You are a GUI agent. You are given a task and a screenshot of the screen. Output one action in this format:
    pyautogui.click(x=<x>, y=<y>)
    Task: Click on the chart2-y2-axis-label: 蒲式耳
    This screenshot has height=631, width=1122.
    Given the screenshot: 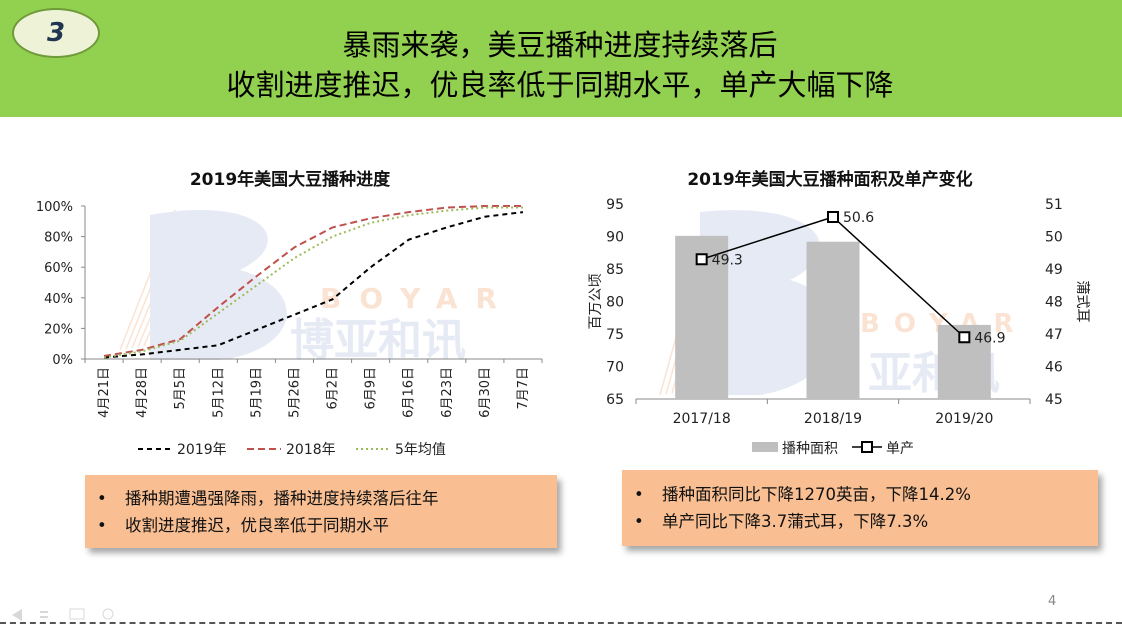 What is the action you would take?
    pyautogui.click(x=1082, y=302)
    